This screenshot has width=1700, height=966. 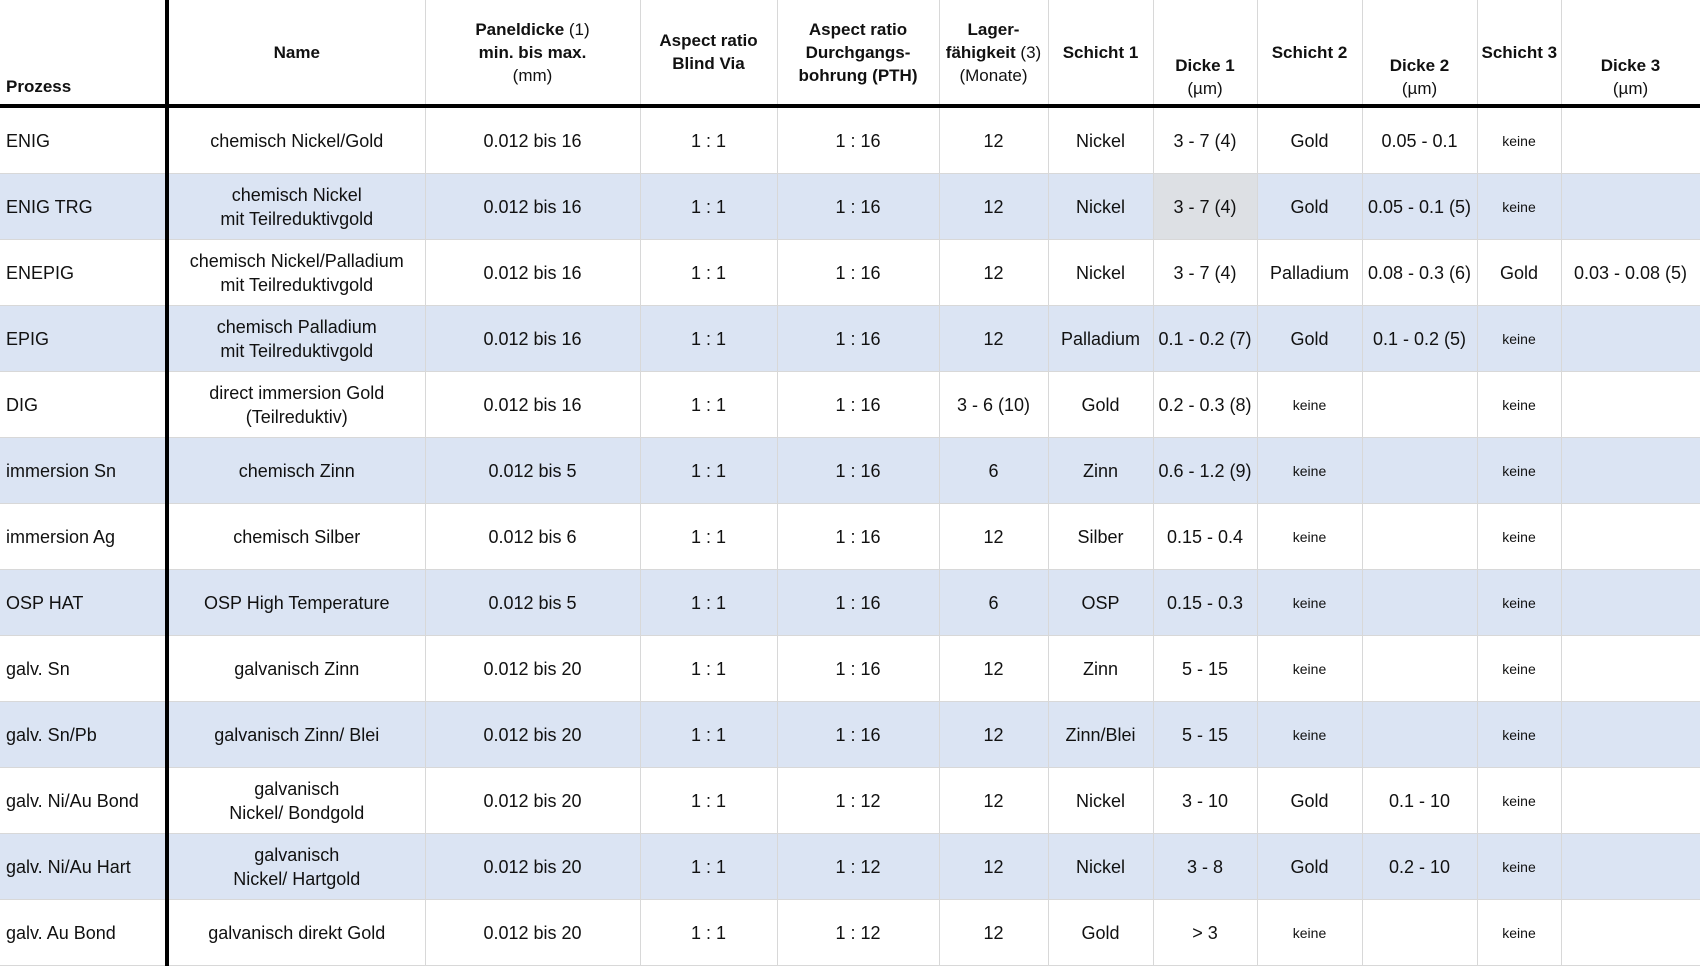 I want to click on cell-paneldicke: 0.012 bis 6, so click(x=533, y=536).